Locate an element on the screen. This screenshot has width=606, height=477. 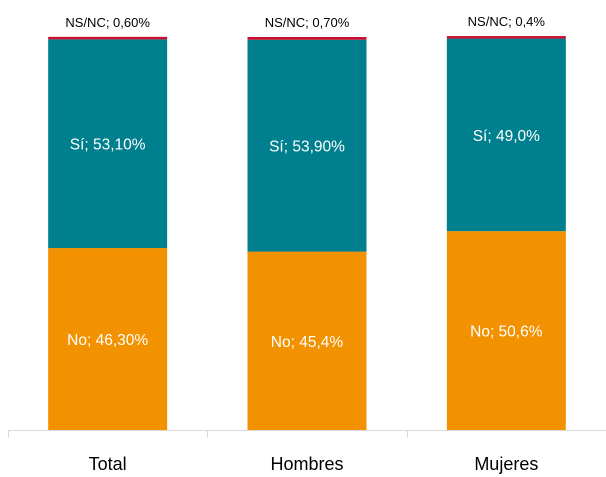
bar-segment-nsnc-mujeres is located at coordinates (506, 37).